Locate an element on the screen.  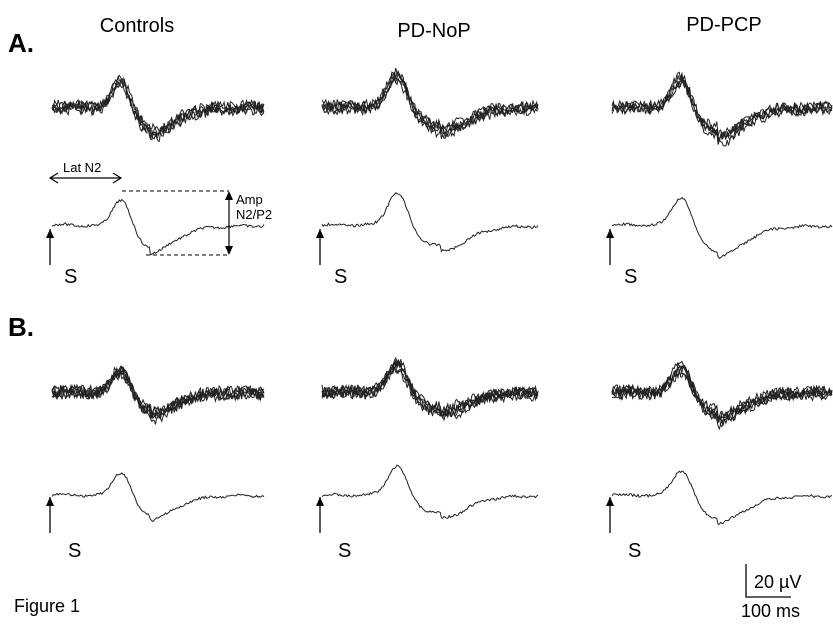
stimulus-label-b-controls: S is located at coordinates (74, 551).